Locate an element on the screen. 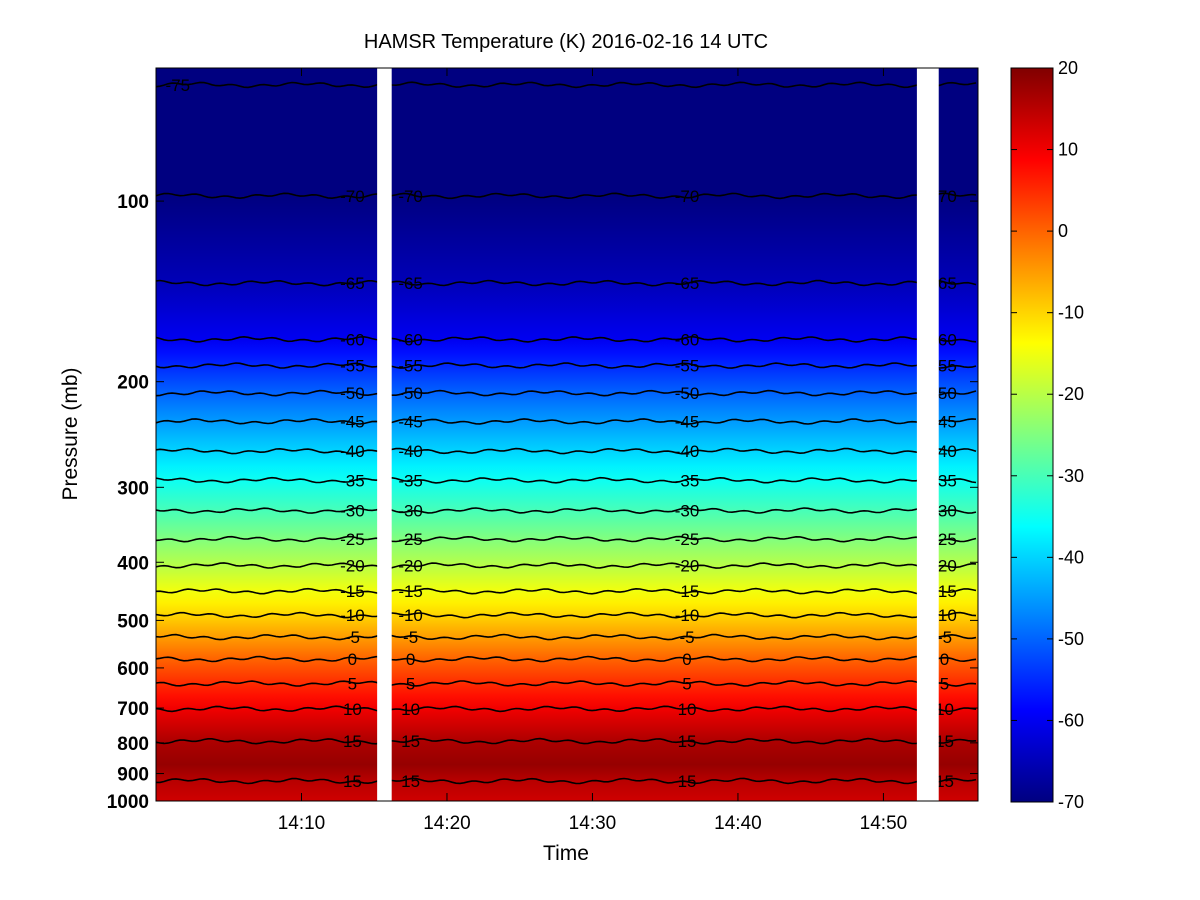 This screenshot has width=1200, height=900. y-tick-label: 700 is located at coordinates (133, 709).